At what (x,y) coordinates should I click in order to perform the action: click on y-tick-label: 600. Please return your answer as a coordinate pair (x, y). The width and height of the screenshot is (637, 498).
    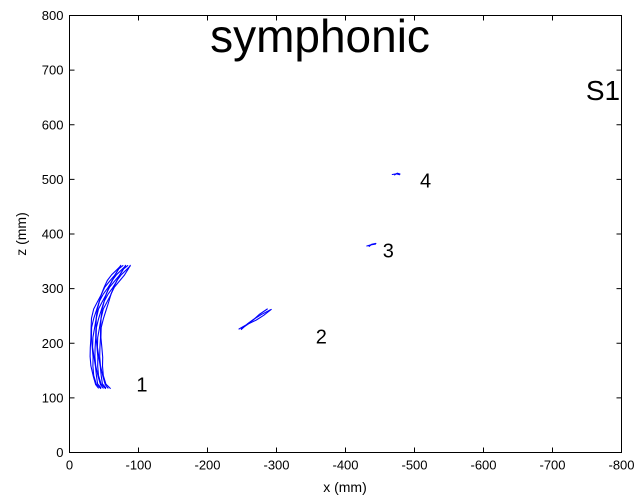
    Looking at the image, I should click on (53, 124).